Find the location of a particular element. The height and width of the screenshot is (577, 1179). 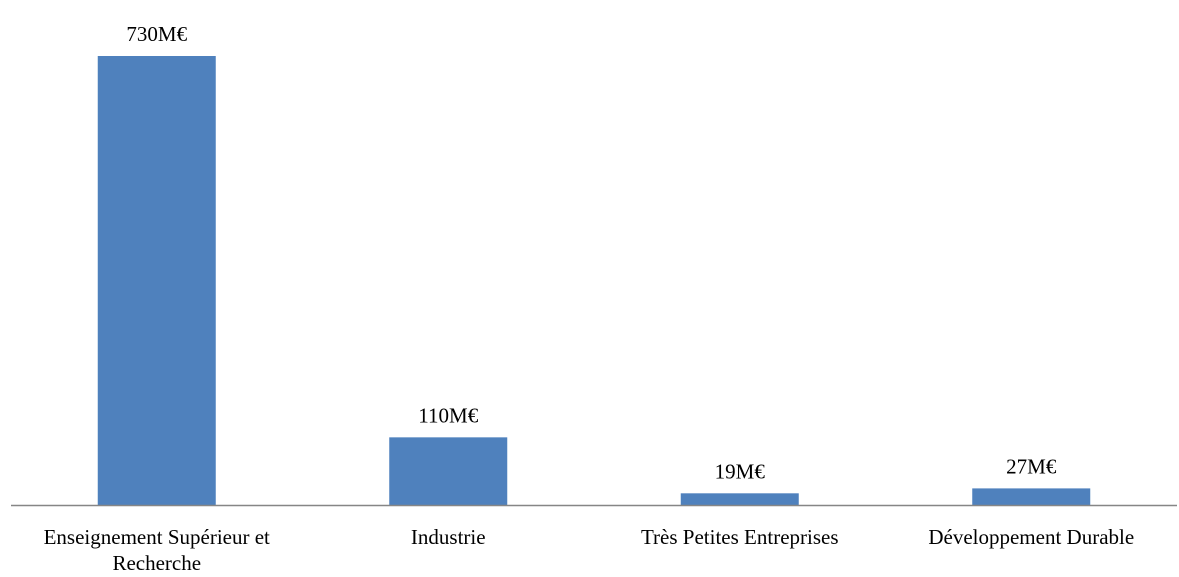

x-tick-label-2-line-0: Très Petites Entreprises is located at coordinates (740, 537).